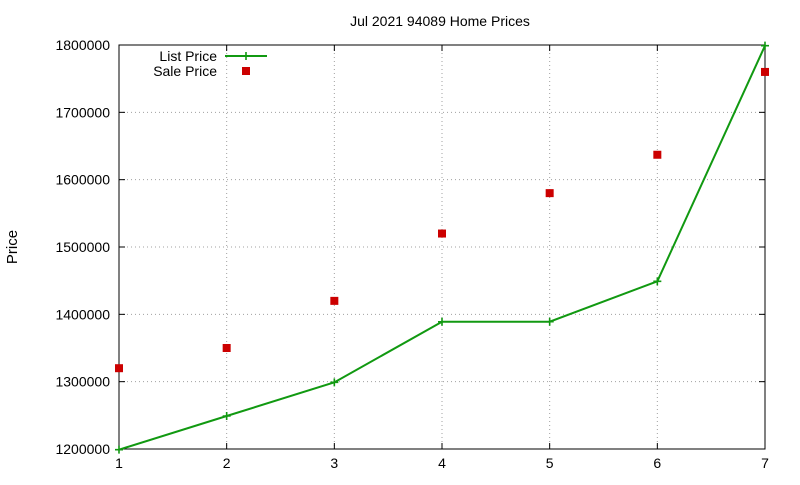  Describe the element at coordinates (82, 382) in the screenshot. I see `y-tick-label: 1300000` at that location.